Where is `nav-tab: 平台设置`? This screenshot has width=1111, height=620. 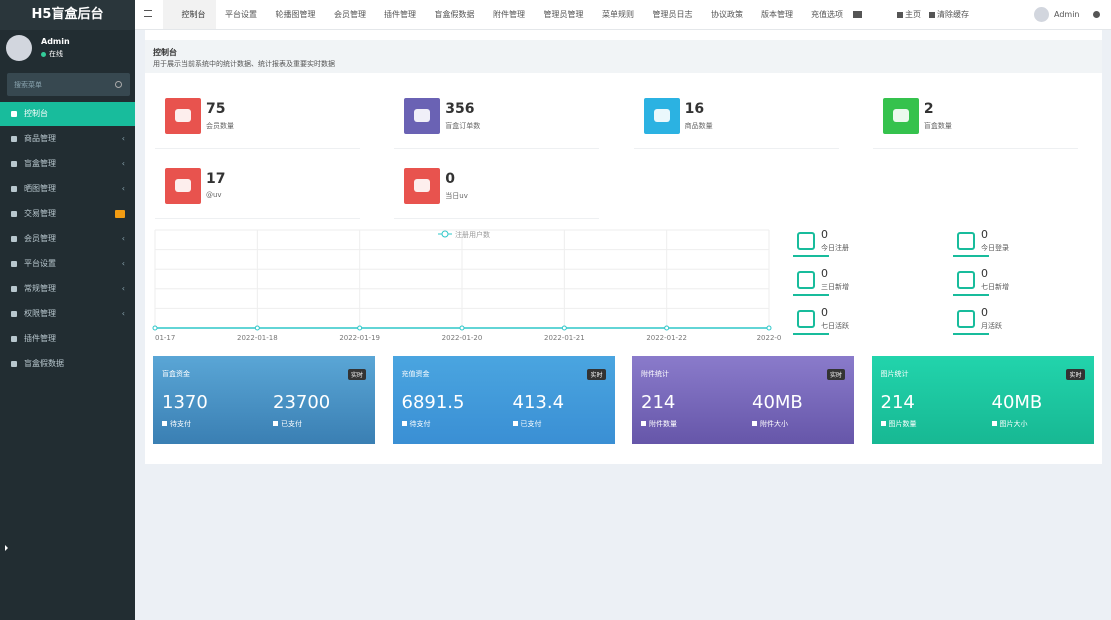 nav-tab: 平台设置 is located at coordinates (241, 14).